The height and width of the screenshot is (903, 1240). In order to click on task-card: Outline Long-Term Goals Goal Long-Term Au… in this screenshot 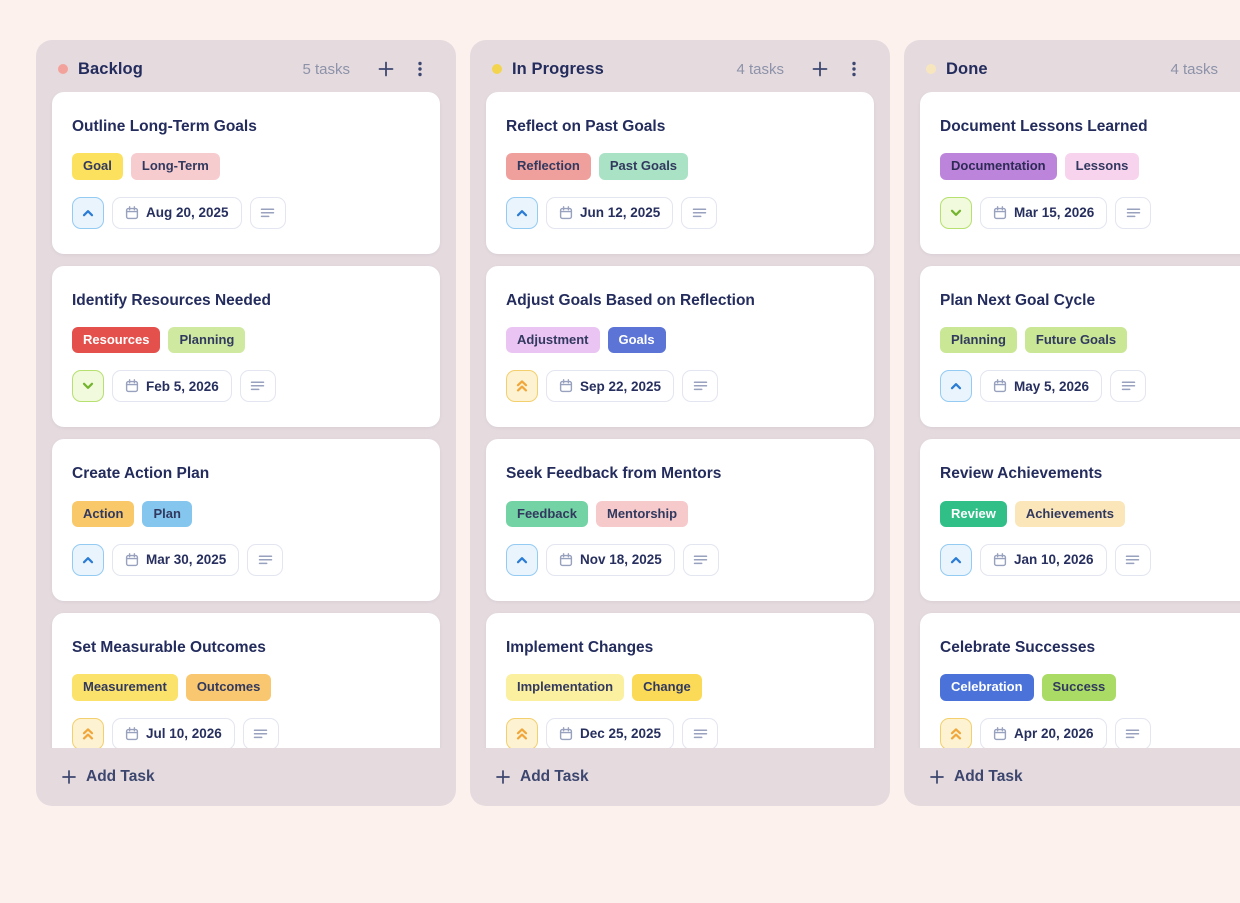, I will do `click(246, 173)`.